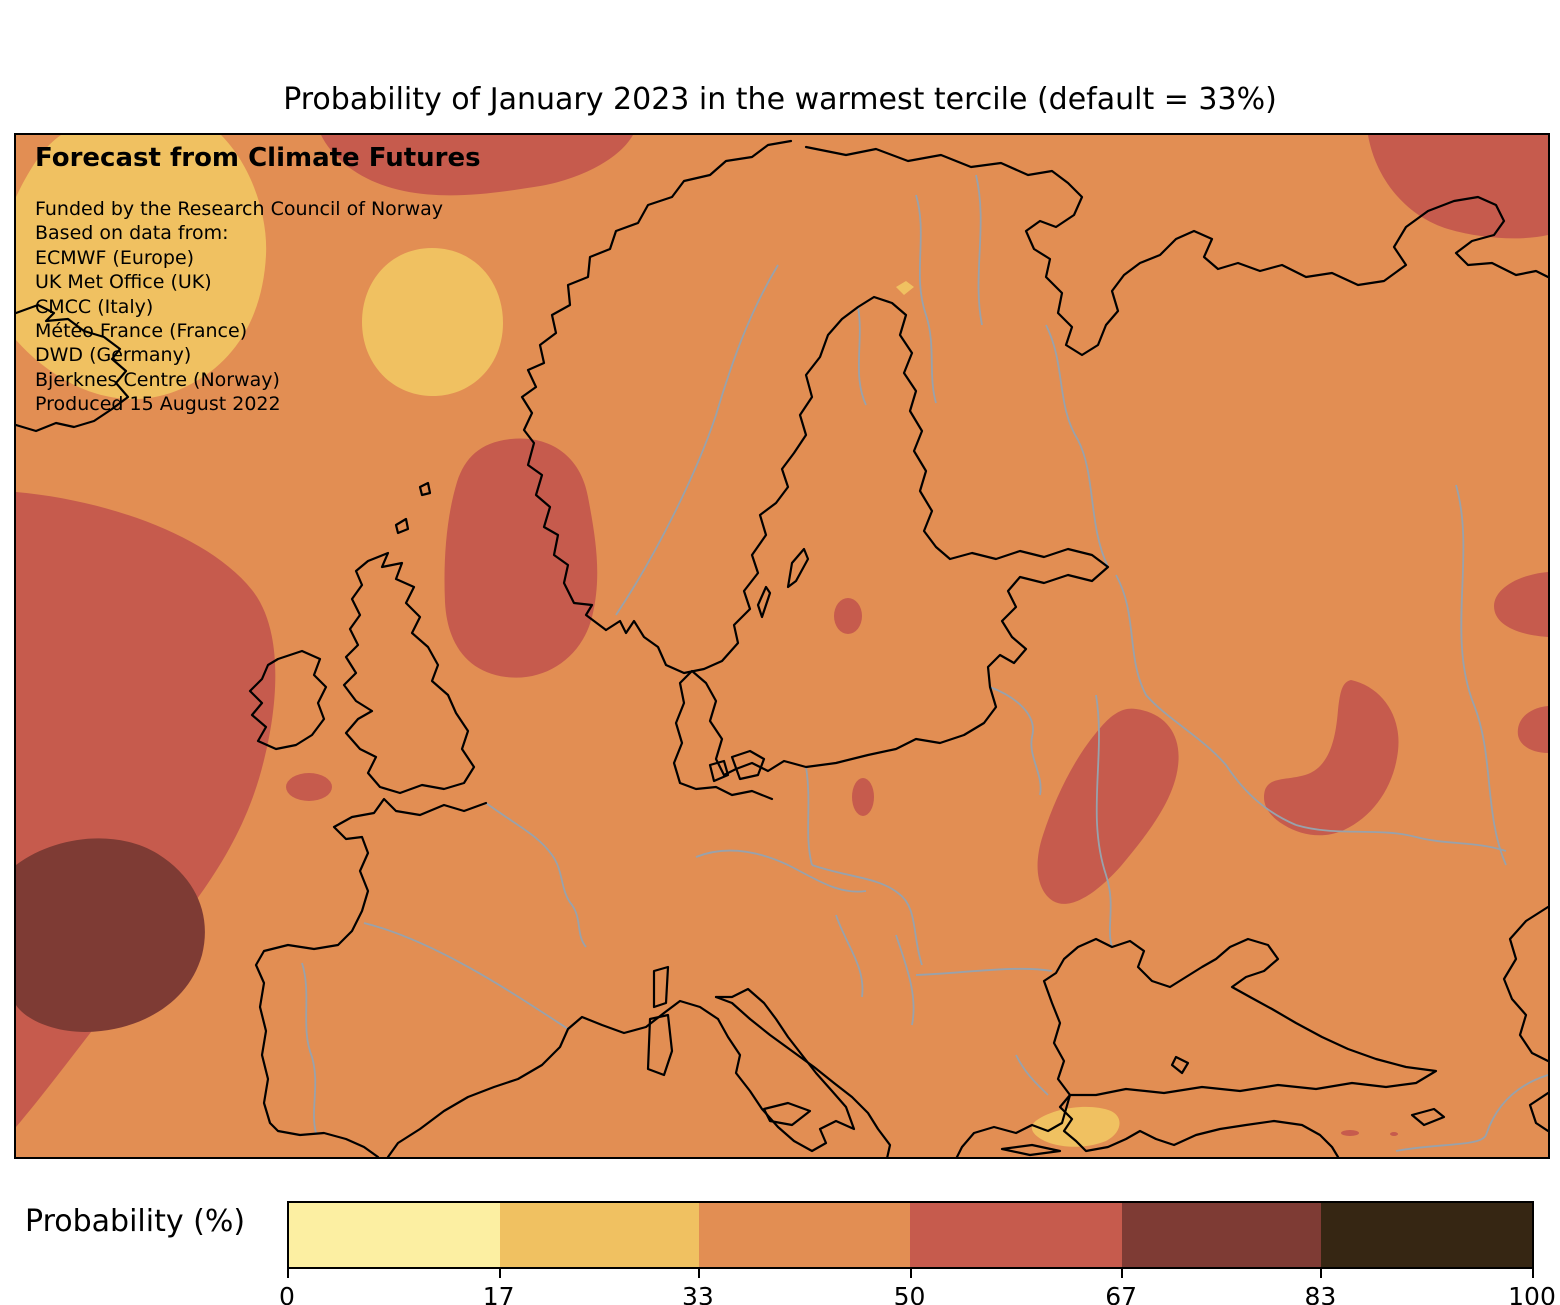 The image size is (1560, 1305). I want to click on coast-baltic, so click(857, 536).